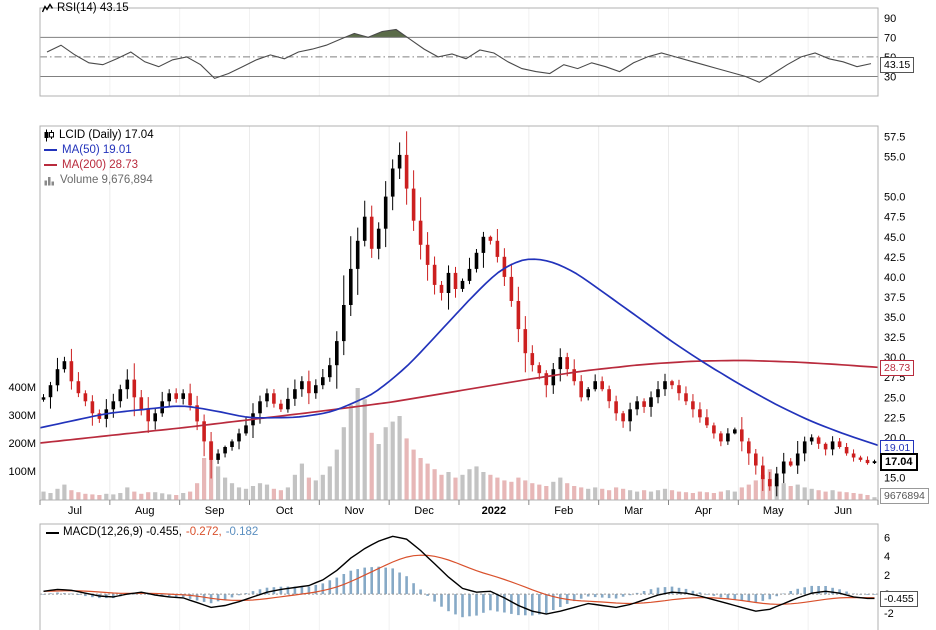  What do you see at coordinates (904, 496) in the screenshot?
I see `volume-current-box: 9676894` at bounding box center [904, 496].